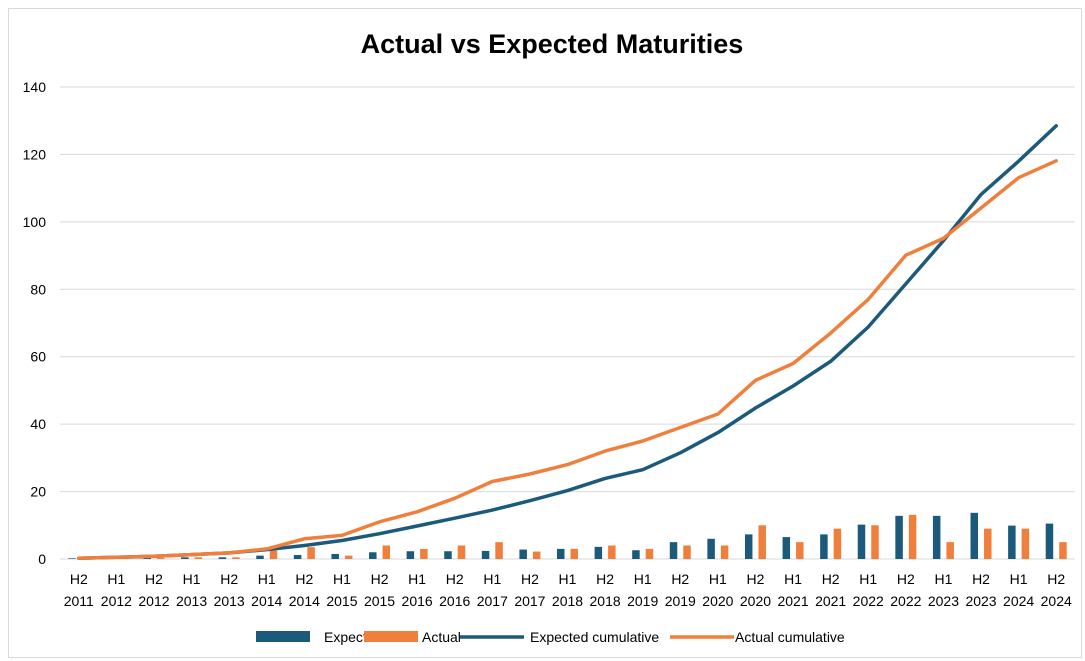  Describe the element at coordinates (35, 222) in the screenshot. I see `y-tick-label: 100` at that location.